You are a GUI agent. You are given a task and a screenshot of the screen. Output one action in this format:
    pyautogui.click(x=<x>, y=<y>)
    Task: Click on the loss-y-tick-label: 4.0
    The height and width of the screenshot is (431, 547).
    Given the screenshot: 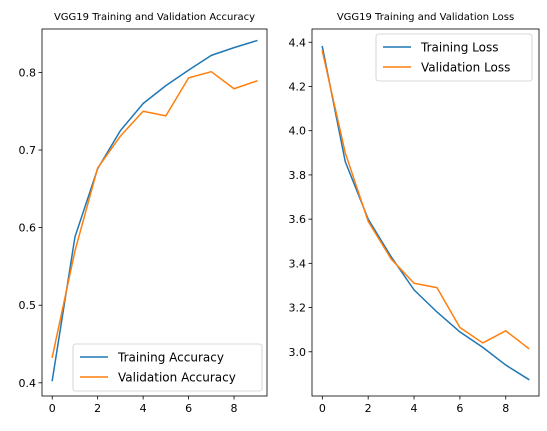 What is the action you would take?
    pyautogui.click(x=298, y=131)
    